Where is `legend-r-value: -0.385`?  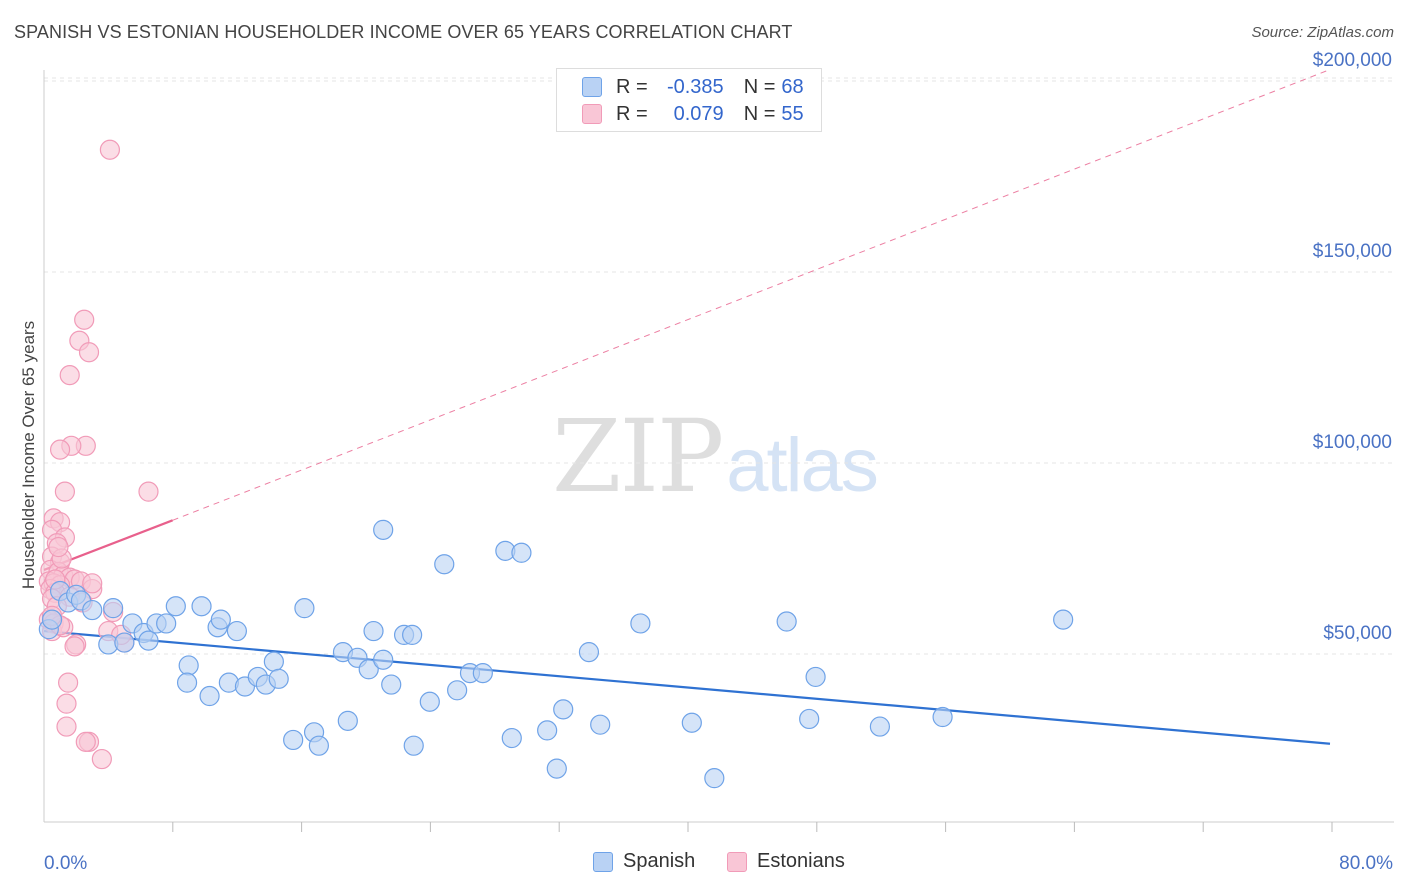 legend-r-value: -0.385 is located at coordinates (695, 86).